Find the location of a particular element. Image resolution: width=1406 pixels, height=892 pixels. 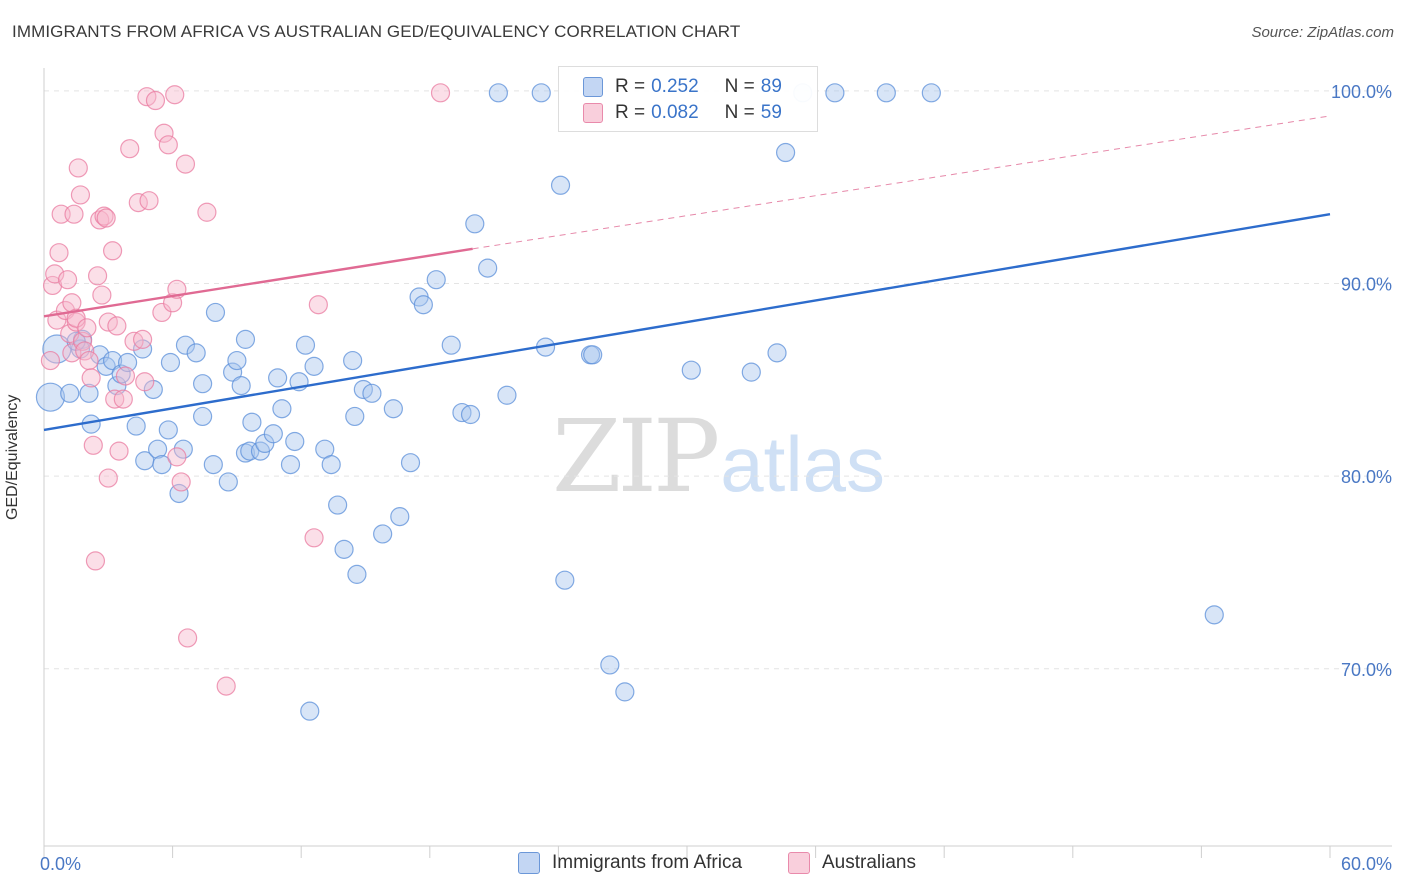

series-legend: Immigrants from Africa Australians is located at coordinates (703, 865).